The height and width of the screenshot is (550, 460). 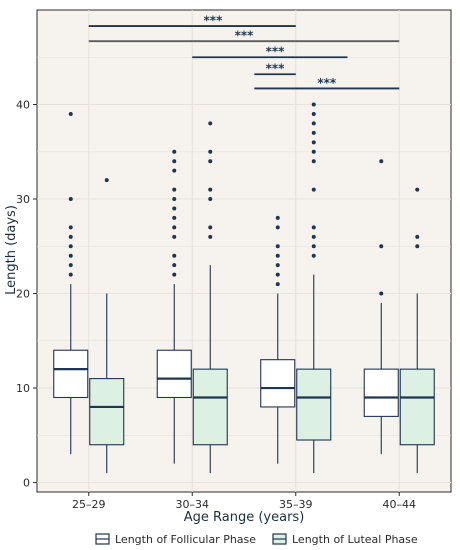 I want to click on x-tick-label: 35–39, so click(x=296, y=504).